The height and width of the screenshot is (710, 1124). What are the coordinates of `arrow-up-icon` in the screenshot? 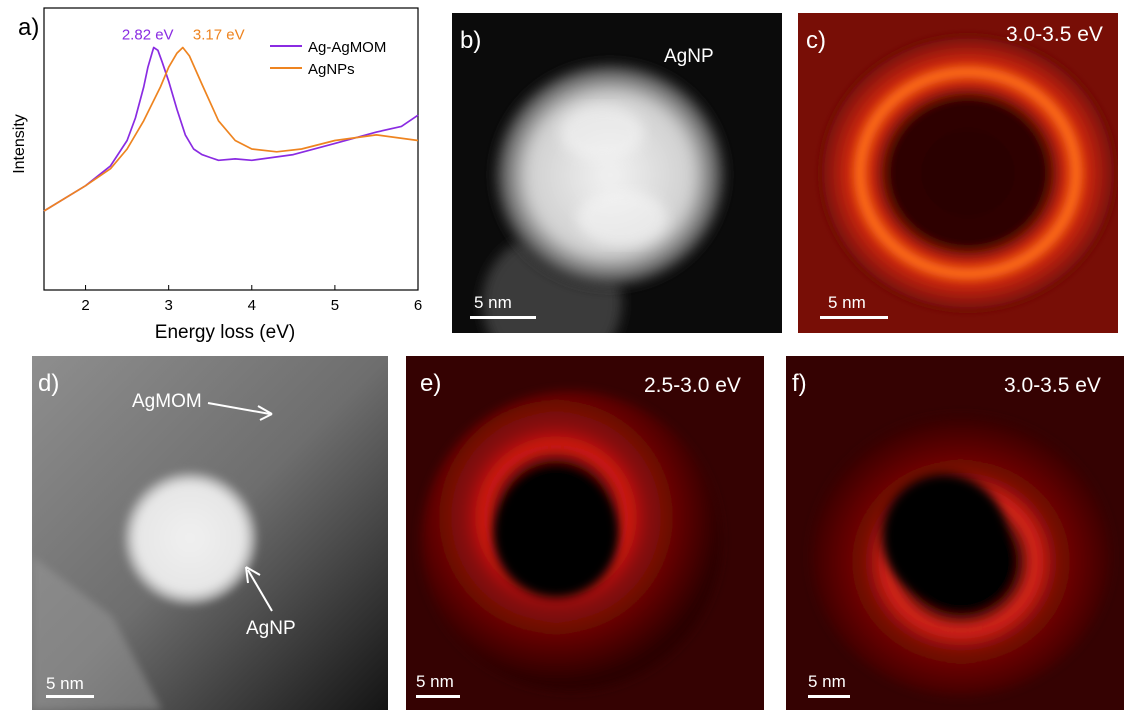 It's located at (253, 575).